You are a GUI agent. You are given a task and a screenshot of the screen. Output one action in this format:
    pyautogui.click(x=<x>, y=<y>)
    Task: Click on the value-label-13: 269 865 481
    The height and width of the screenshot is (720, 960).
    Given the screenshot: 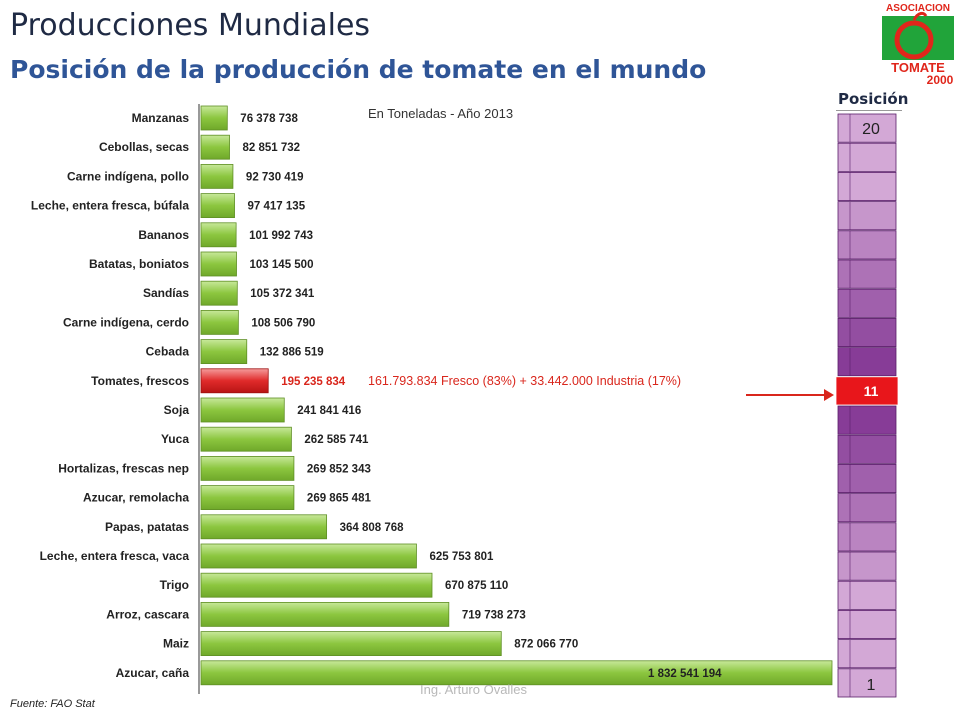 What is the action you would take?
    pyautogui.click(x=339, y=499)
    